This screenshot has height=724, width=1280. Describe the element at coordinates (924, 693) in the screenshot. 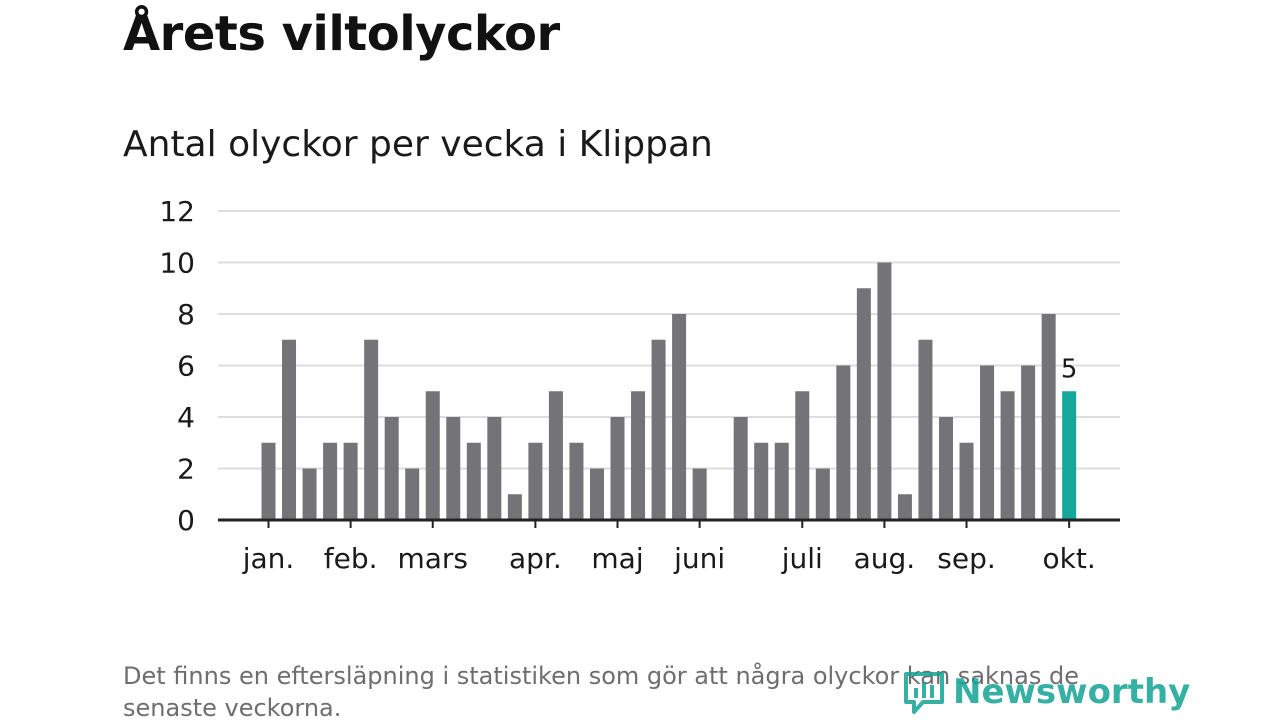

I see `newsworthy-icon` at that location.